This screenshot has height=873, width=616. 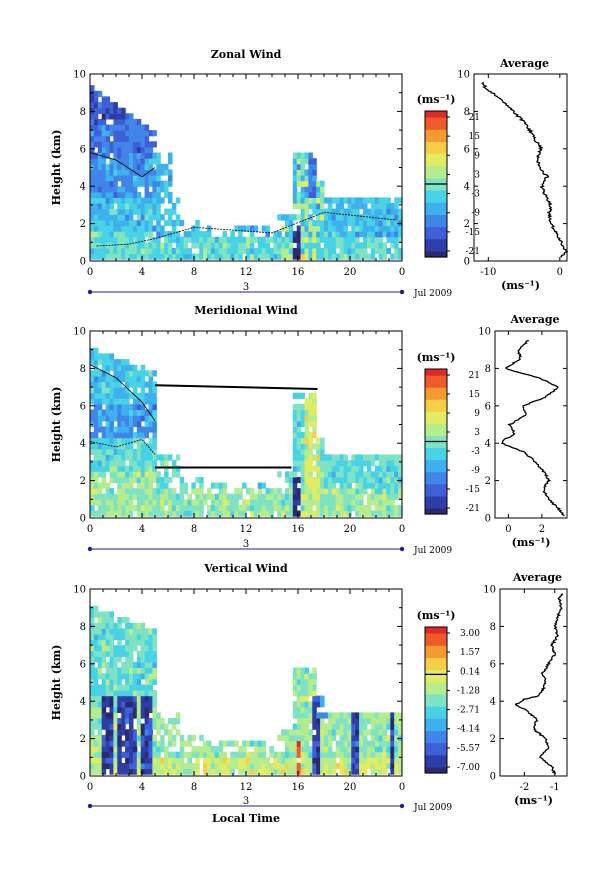 What do you see at coordinates (468, 730) in the screenshot?
I see `colorbar-tick-label: -4.14` at bounding box center [468, 730].